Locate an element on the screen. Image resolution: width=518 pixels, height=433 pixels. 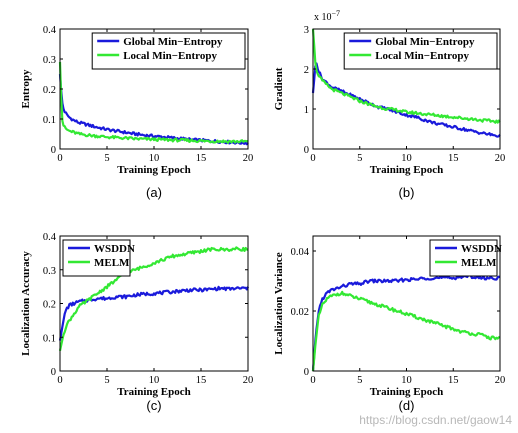
panel-caption: (a) is located at coordinates (154, 192).